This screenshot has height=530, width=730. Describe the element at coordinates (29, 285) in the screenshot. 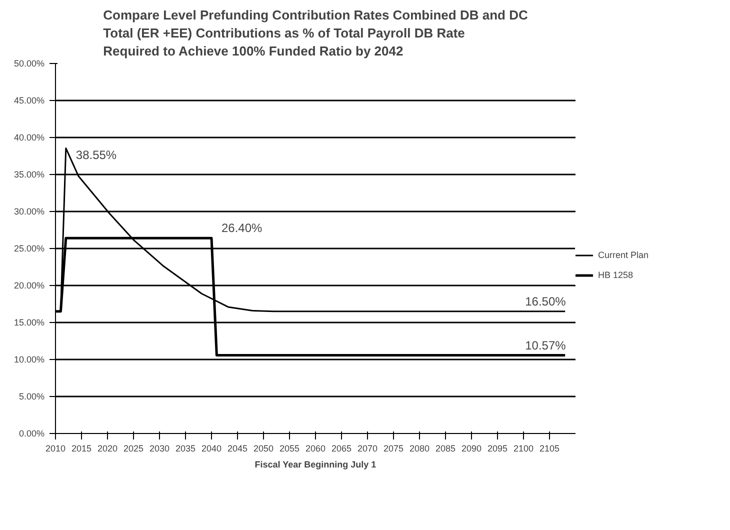

I see `y-tick-label: 20.00%` at that location.